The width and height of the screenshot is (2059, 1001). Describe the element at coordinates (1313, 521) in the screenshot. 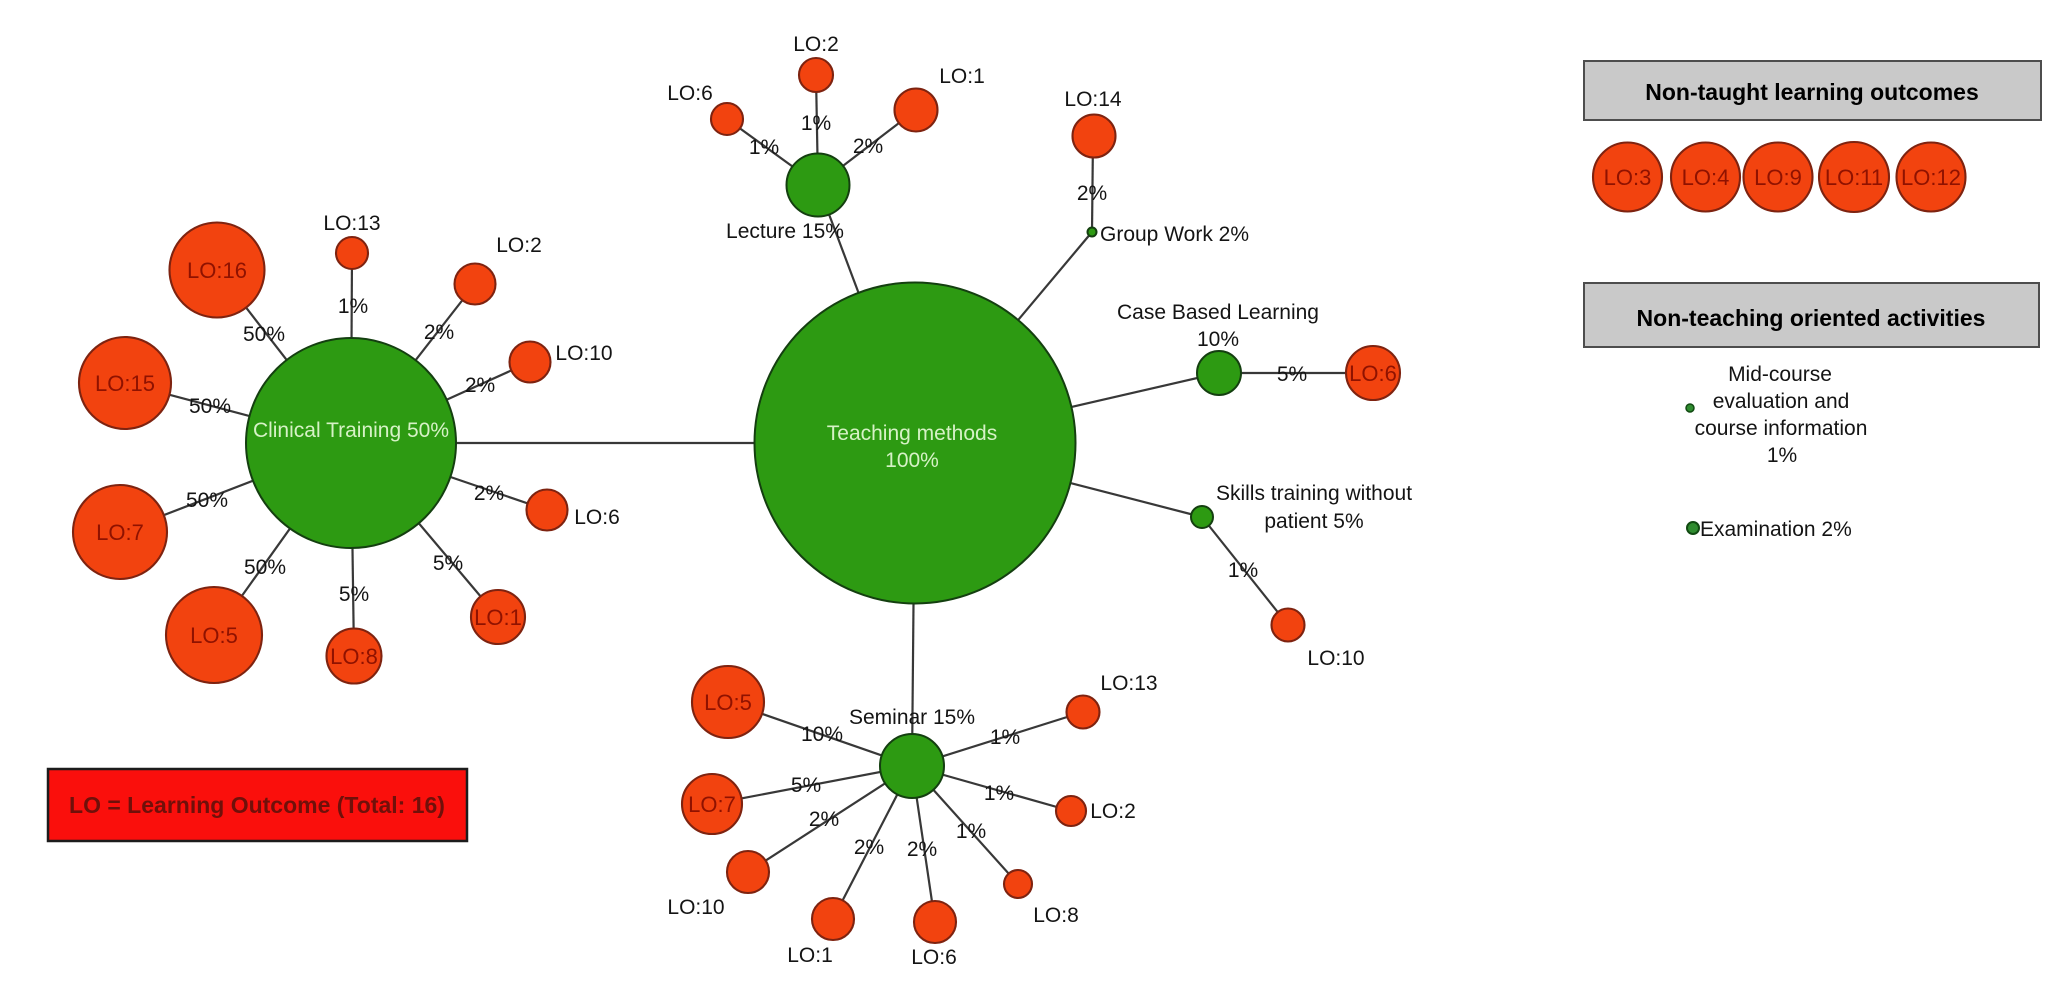

I see `svg-text: patient 5%` at that location.